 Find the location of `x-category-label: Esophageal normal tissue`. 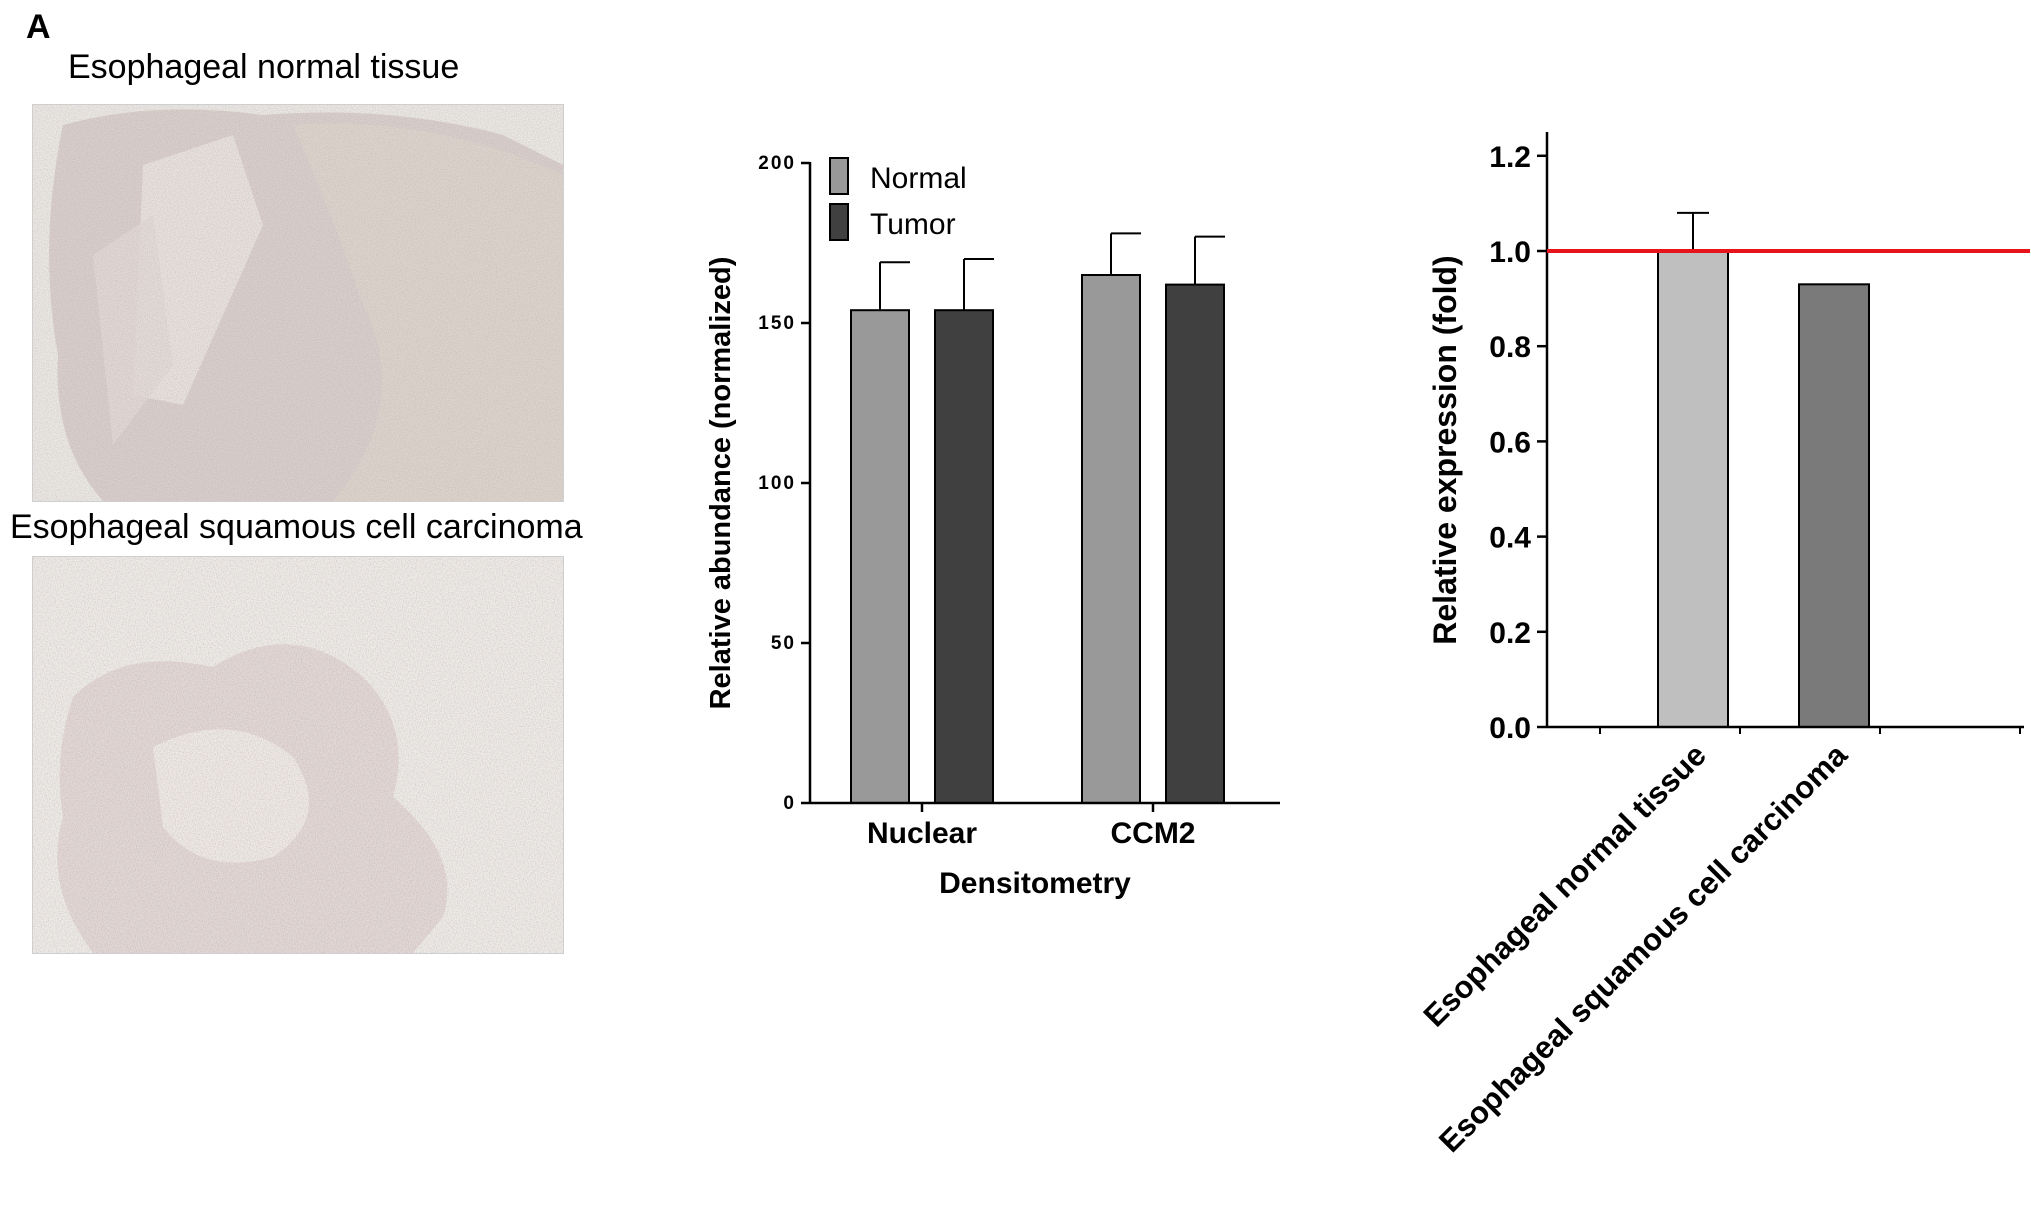

x-category-label: Esophageal normal tissue is located at coordinates (1565, 885).